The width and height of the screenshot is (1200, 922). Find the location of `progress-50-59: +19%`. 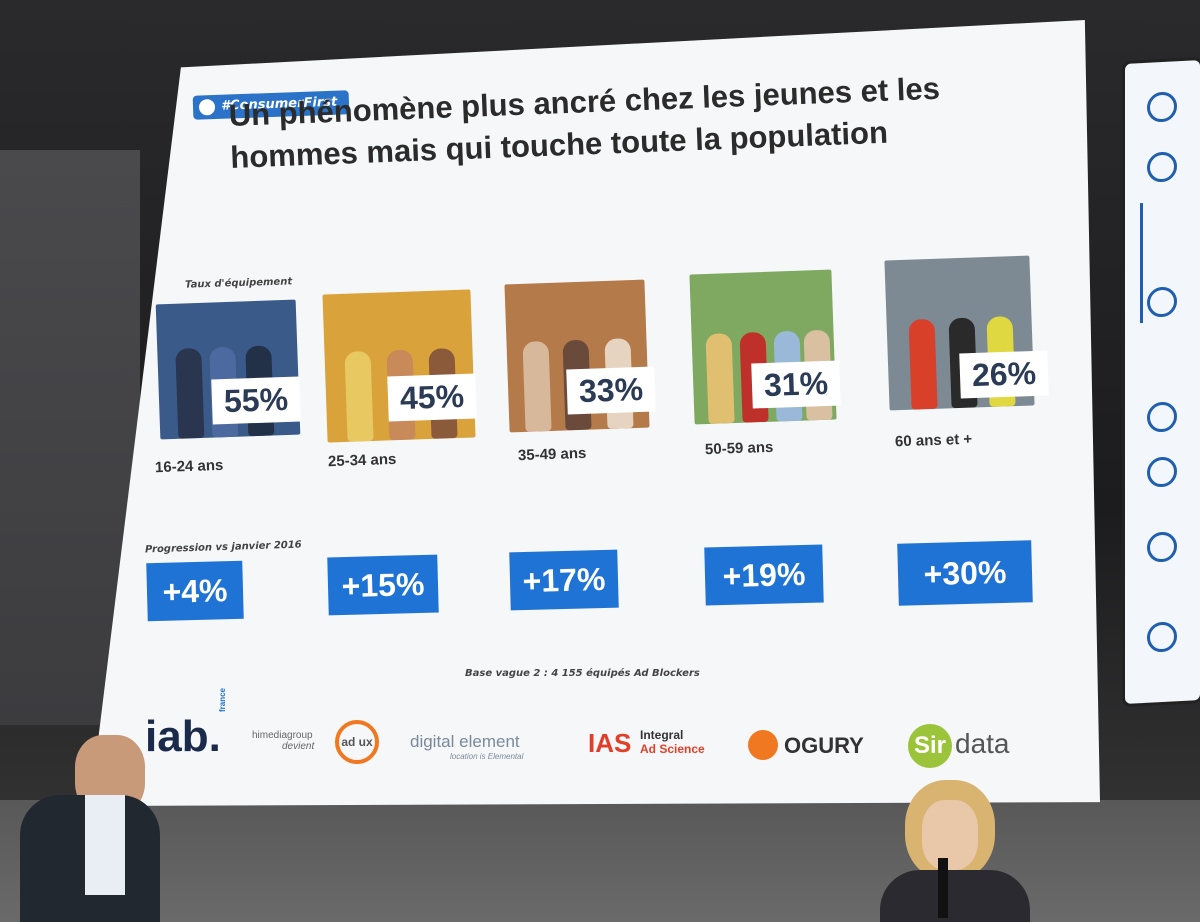

progress-50-59: +19% is located at coordinates (764, 575).